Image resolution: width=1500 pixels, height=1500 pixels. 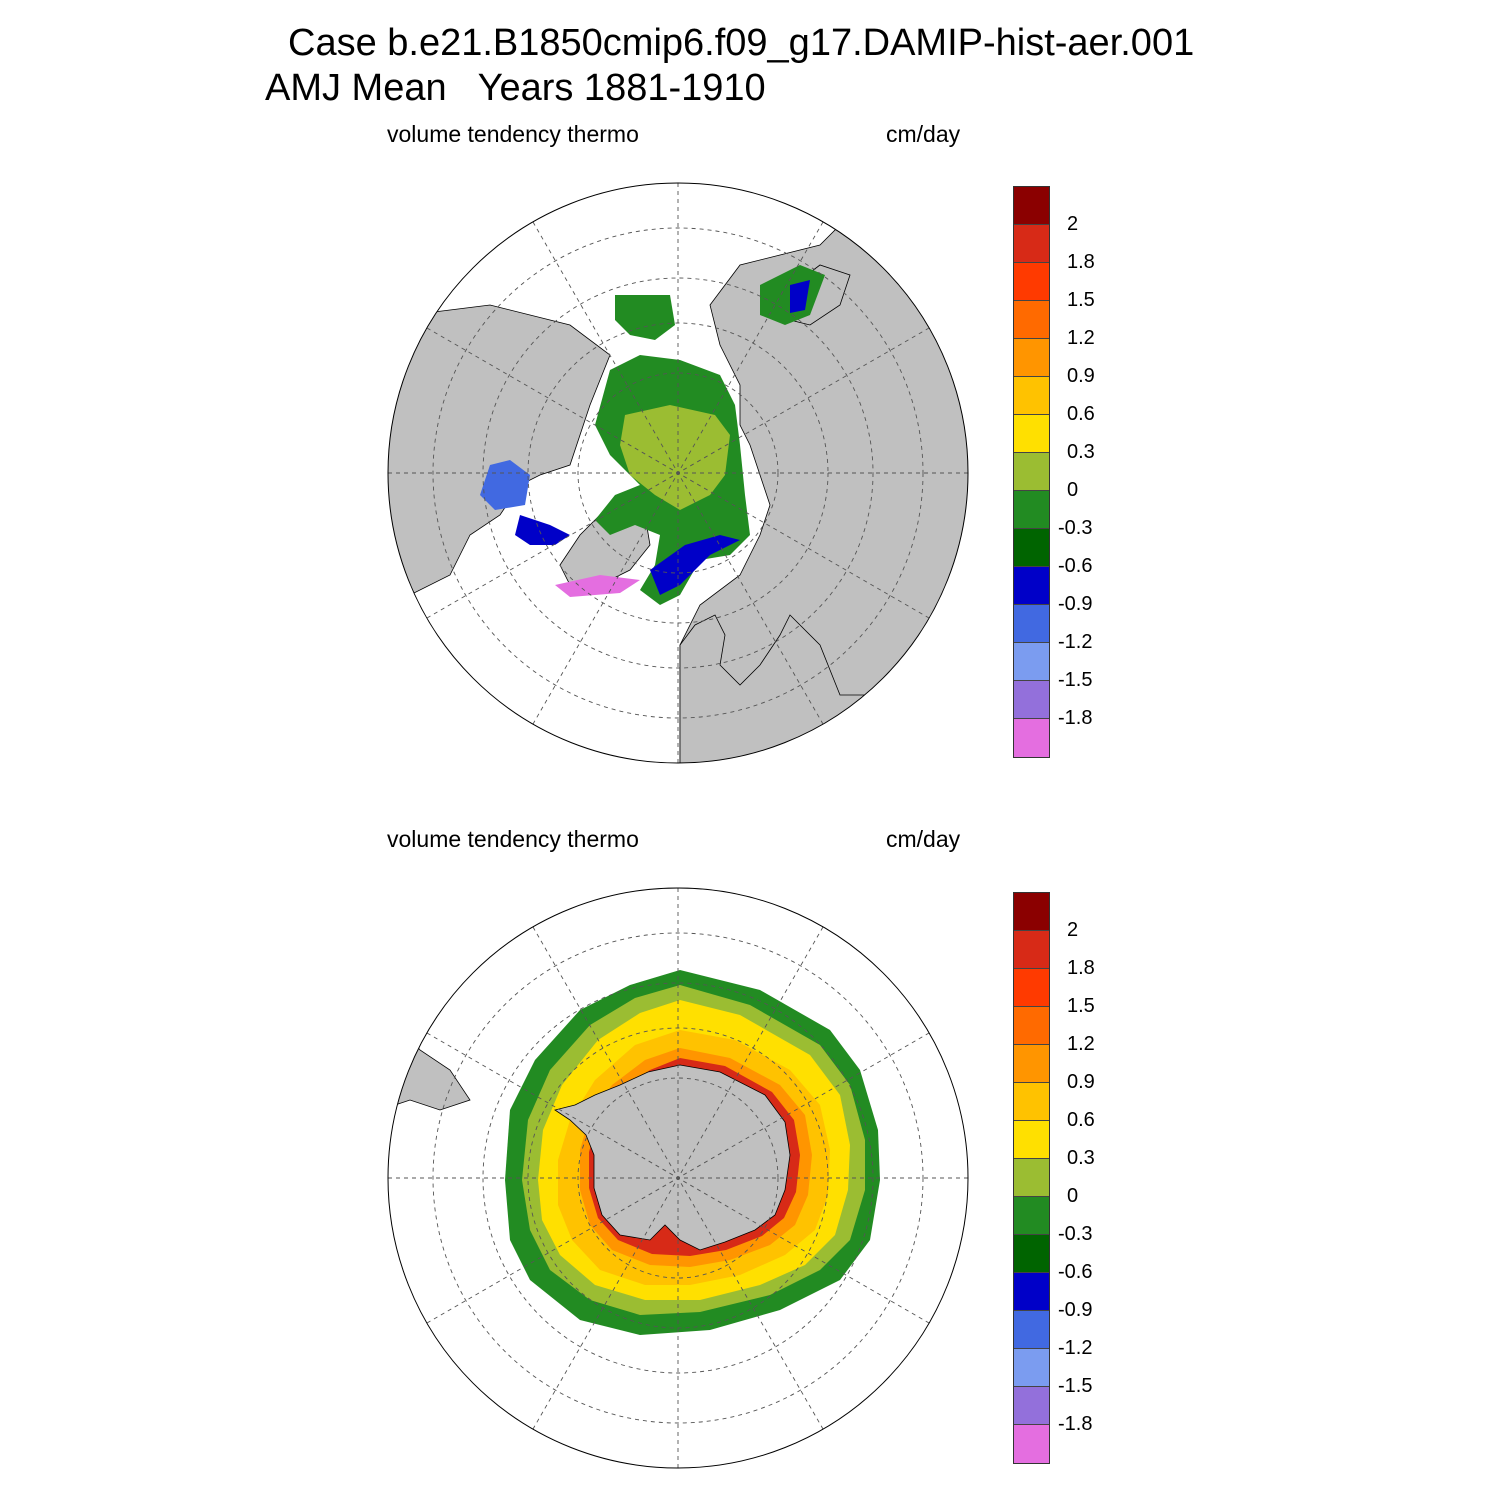 I want to click on north-ice-okhotsk-blue, so click(x=800, y=296).